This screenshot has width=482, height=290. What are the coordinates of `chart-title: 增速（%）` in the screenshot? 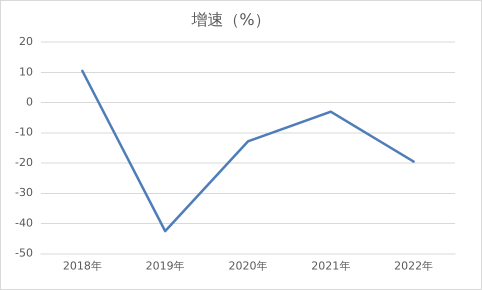 It's located at (230, 19).